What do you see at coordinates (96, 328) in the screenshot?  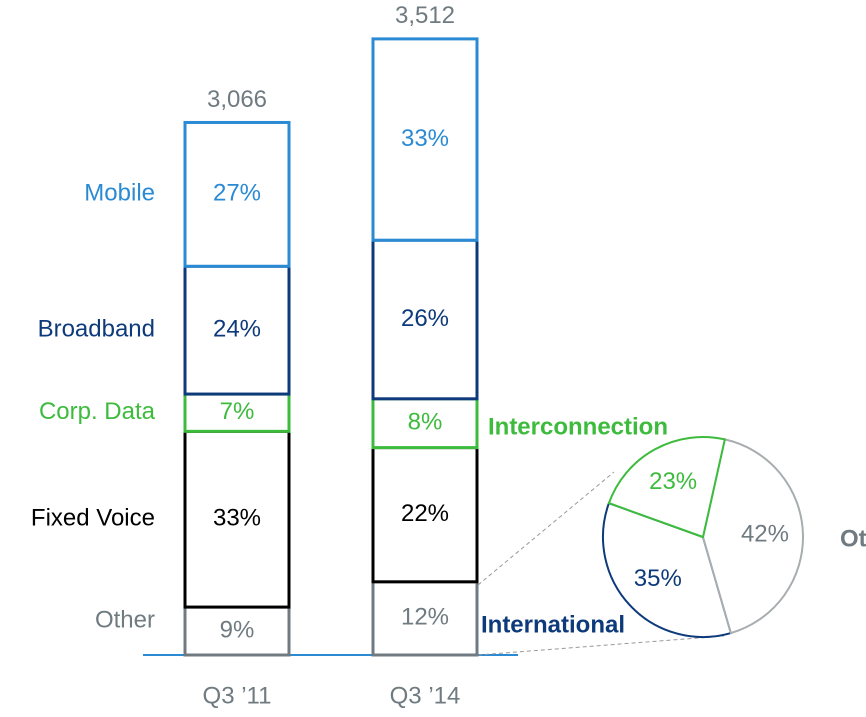 I see `legend-label: Broadband` at bounding box center [96, 328].